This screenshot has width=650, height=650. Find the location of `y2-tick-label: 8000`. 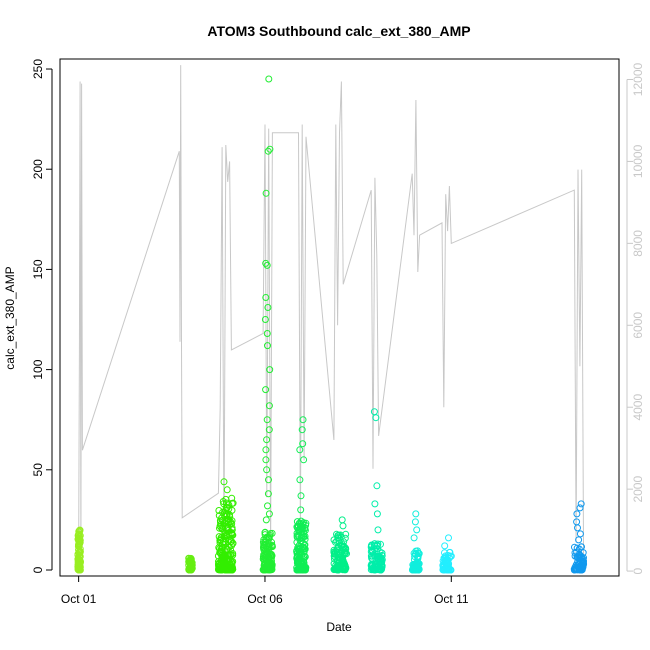

y2-tick-label: 8000 is located at coordinates (638, 243).